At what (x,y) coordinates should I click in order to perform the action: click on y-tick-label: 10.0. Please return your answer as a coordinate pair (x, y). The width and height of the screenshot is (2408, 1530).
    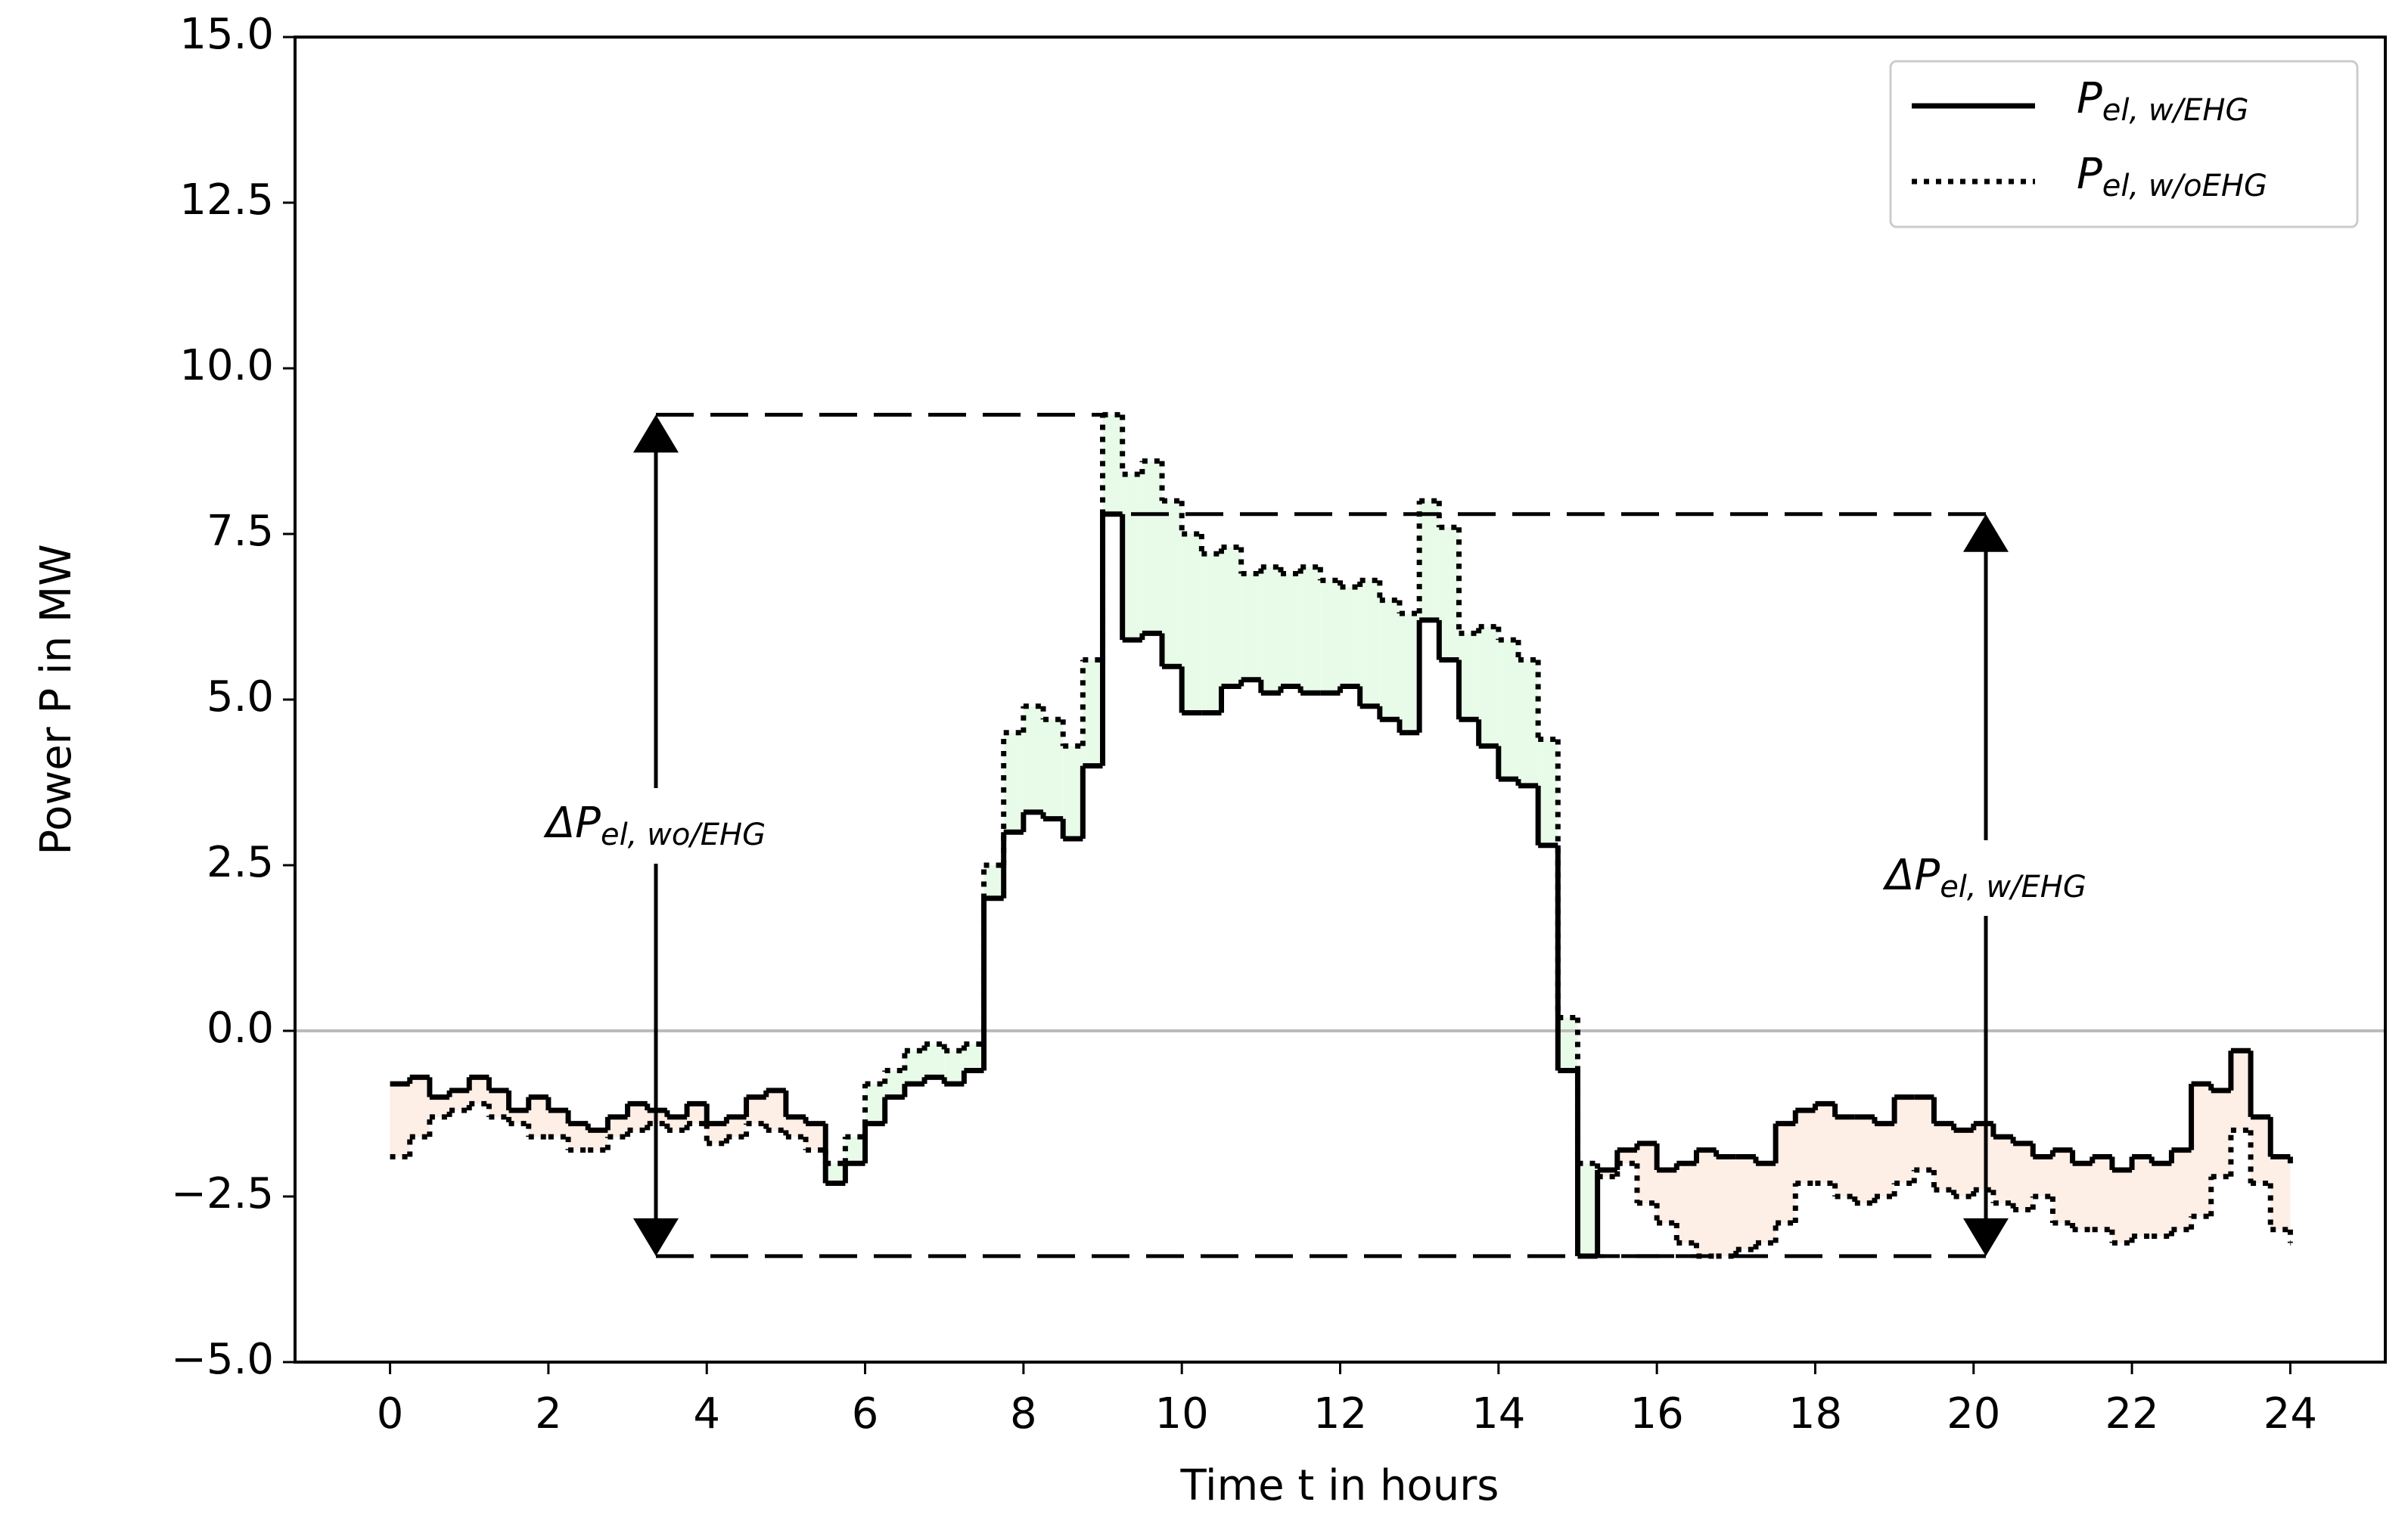
    Looking at the image, I should click on (226, 365).